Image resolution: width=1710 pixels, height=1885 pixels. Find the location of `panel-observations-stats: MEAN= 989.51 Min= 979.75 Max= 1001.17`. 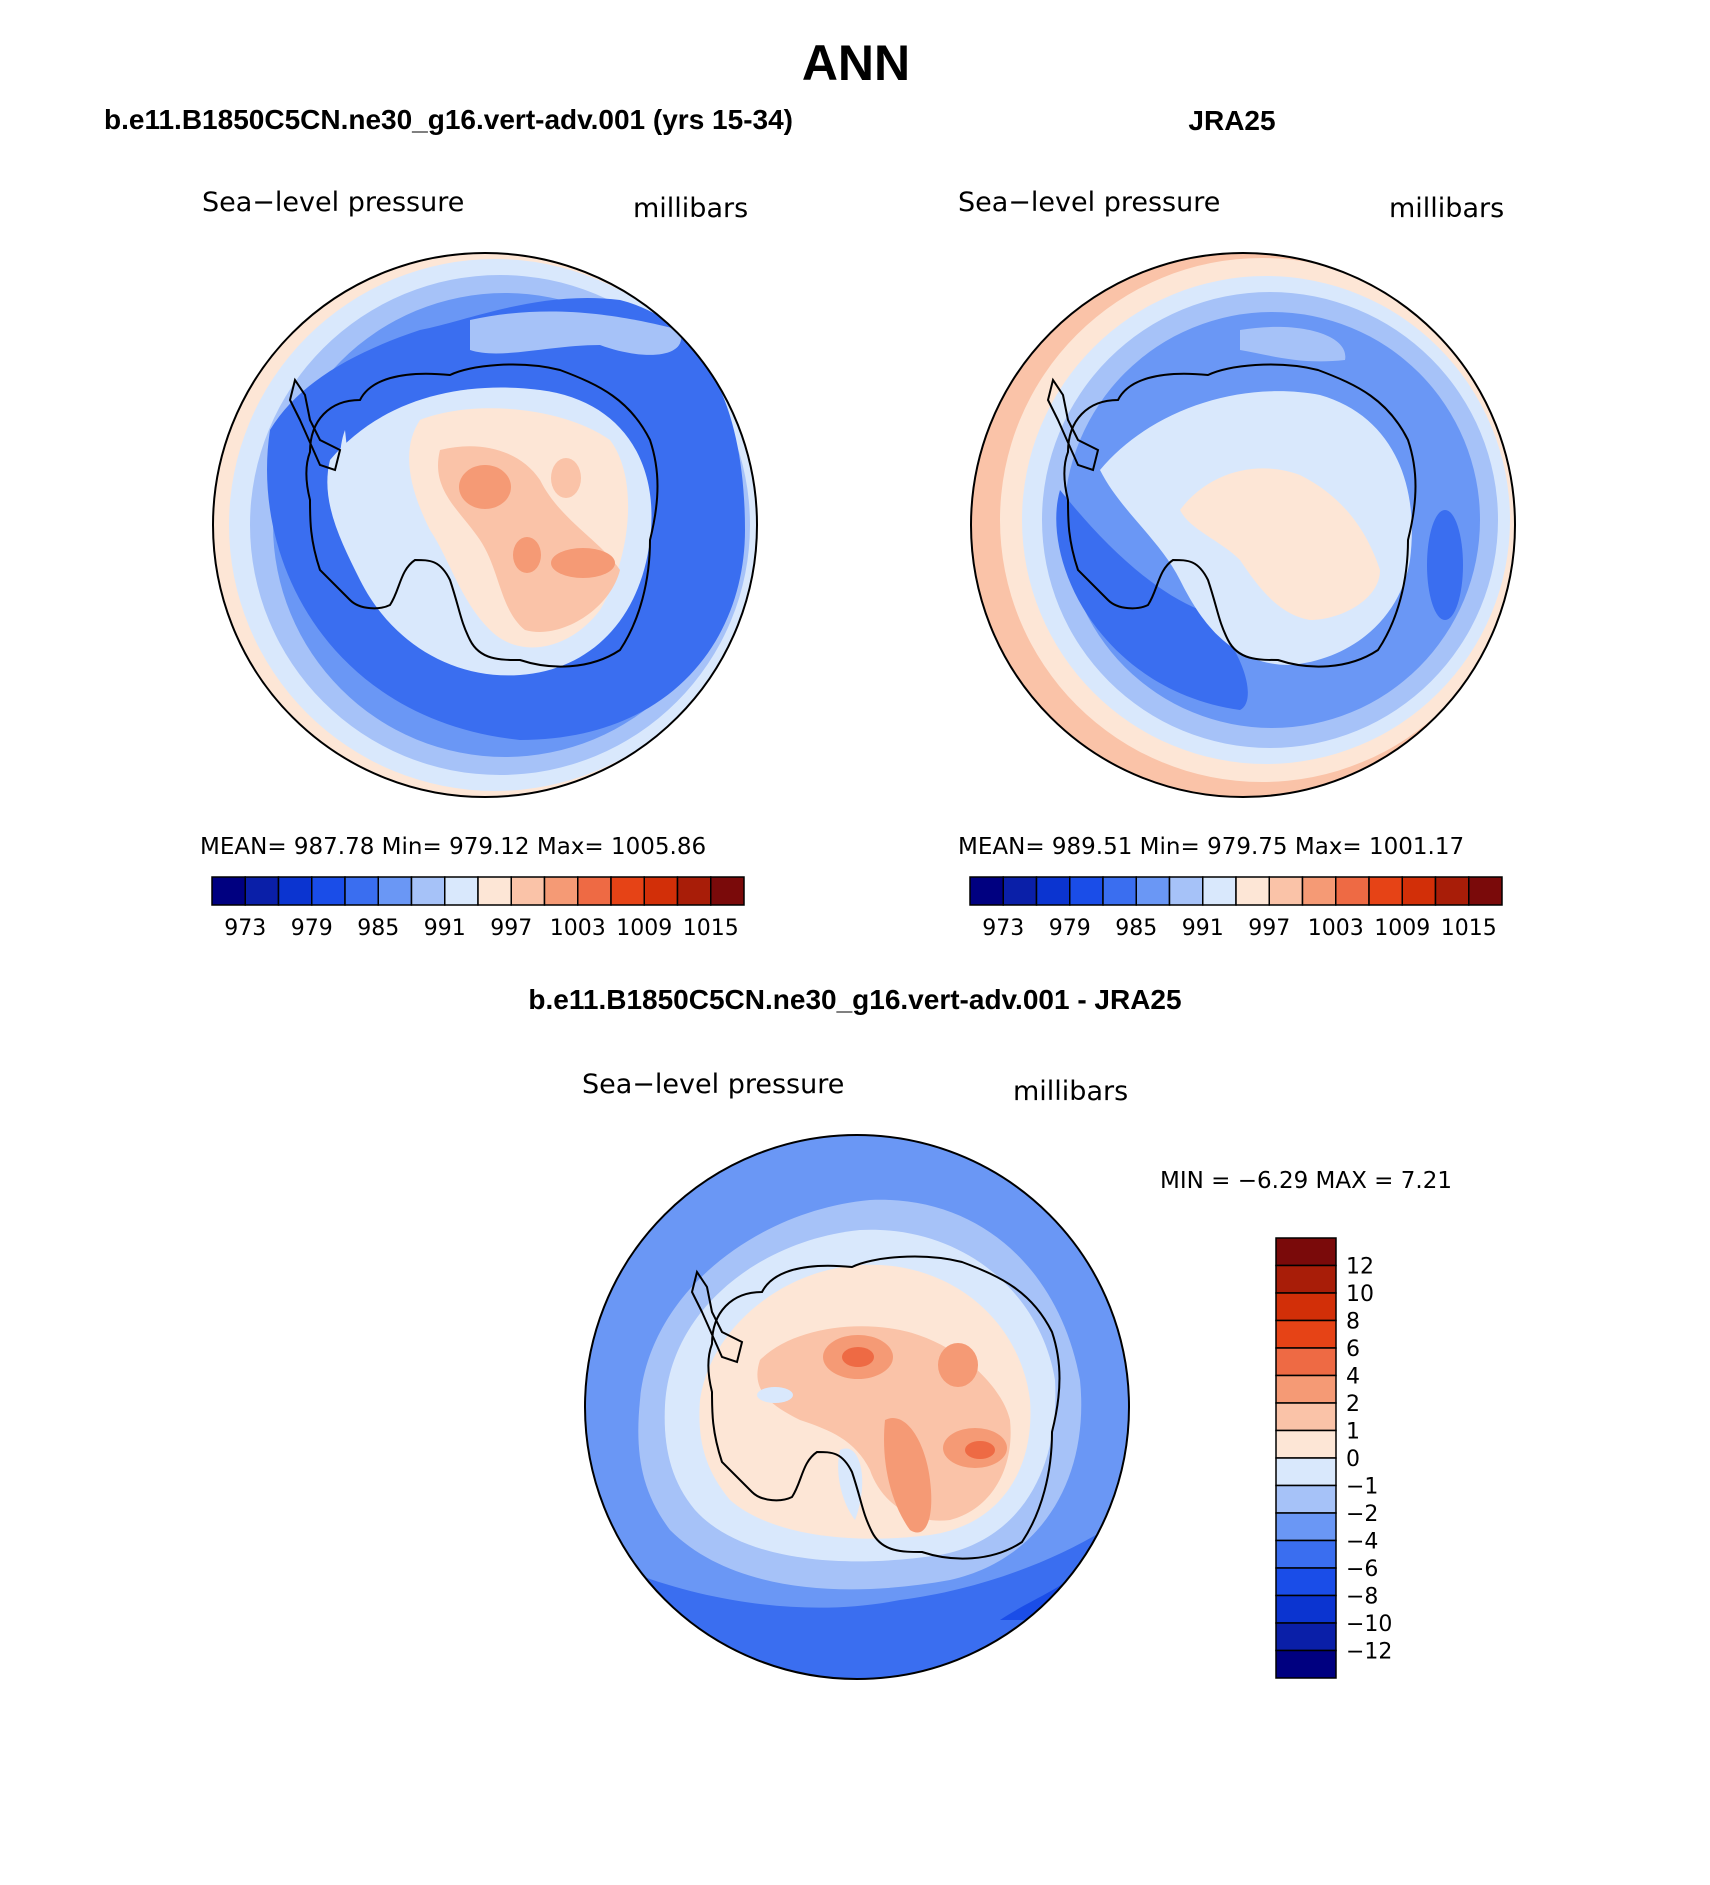

panel-observations-stats: MEAN= 989.51 Min= 979.75 Max= 1001.17 is located at coordinates (1211, 847).